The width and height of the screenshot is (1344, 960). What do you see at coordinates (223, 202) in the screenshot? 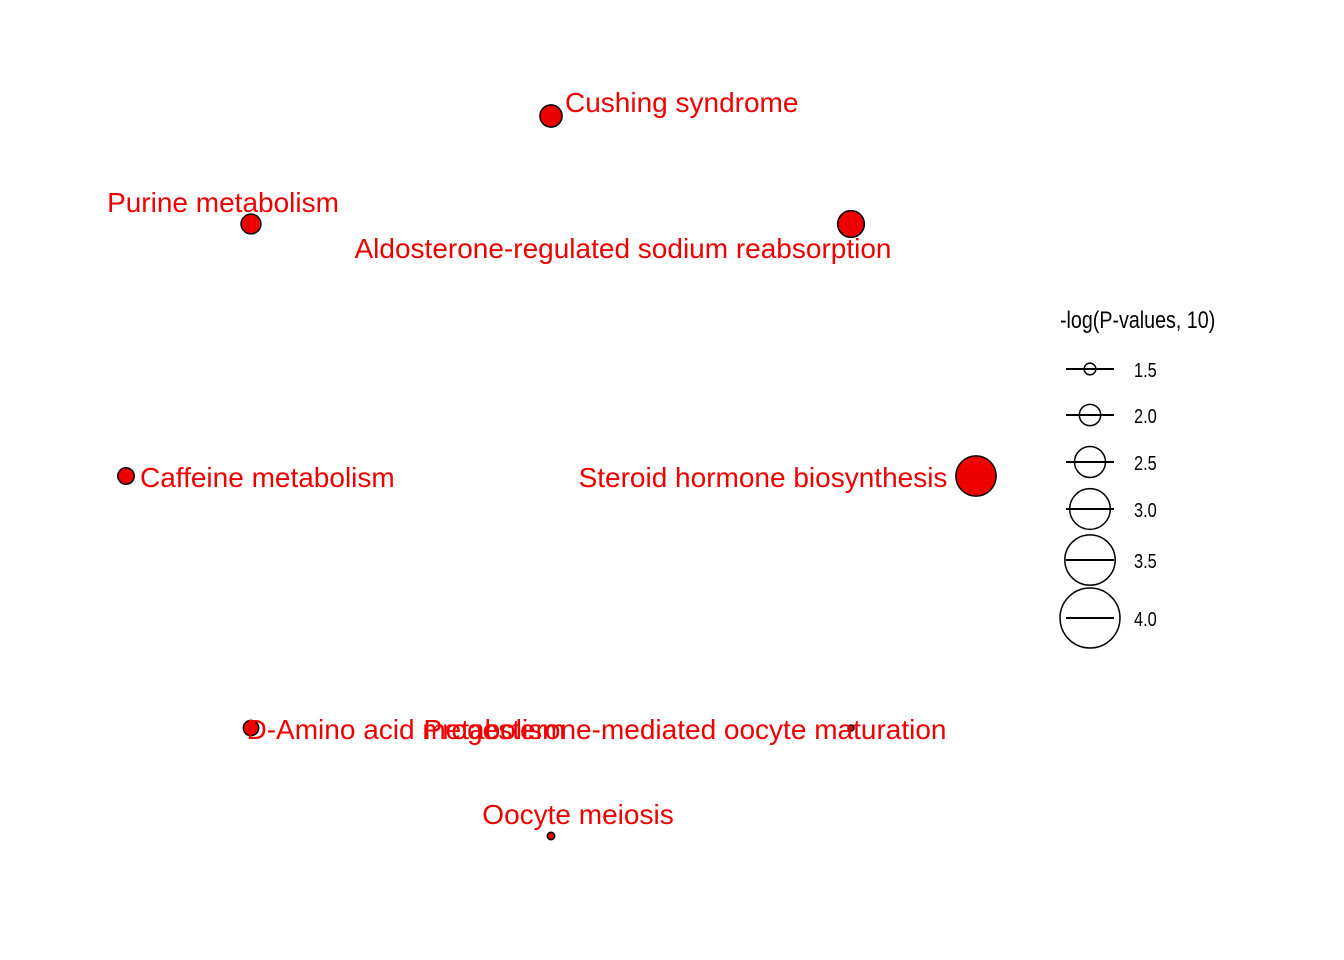
I see `label-purine-metabolism: Purine metabolism` at bounding box center [223, 202].